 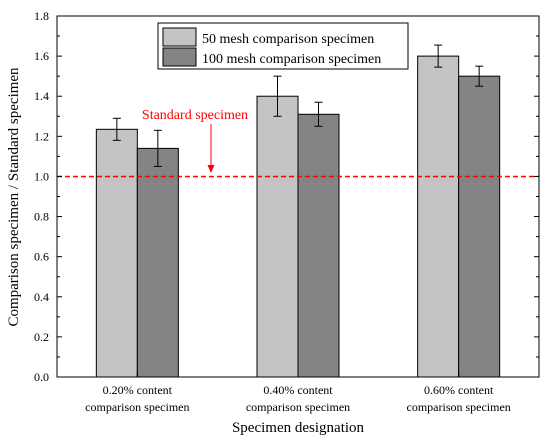 I want to click on y-tick-label: 0.6, so click(x=41, y=257).